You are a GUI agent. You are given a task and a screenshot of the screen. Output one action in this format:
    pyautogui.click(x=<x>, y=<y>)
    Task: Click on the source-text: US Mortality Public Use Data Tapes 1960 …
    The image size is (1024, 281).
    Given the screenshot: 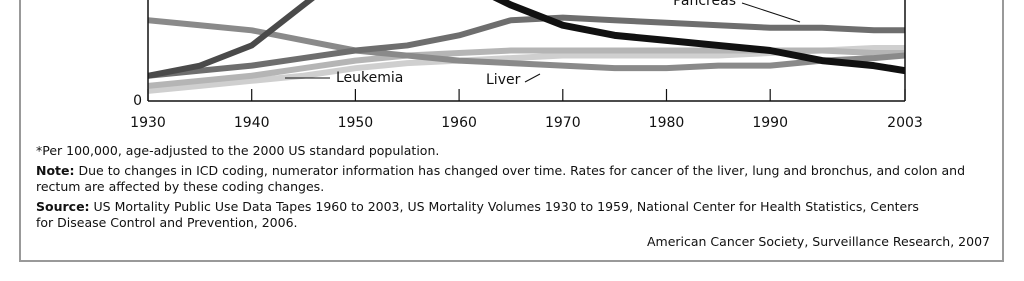 What is the action you would take?
    pyautogui.click(x=477, y=214)
    